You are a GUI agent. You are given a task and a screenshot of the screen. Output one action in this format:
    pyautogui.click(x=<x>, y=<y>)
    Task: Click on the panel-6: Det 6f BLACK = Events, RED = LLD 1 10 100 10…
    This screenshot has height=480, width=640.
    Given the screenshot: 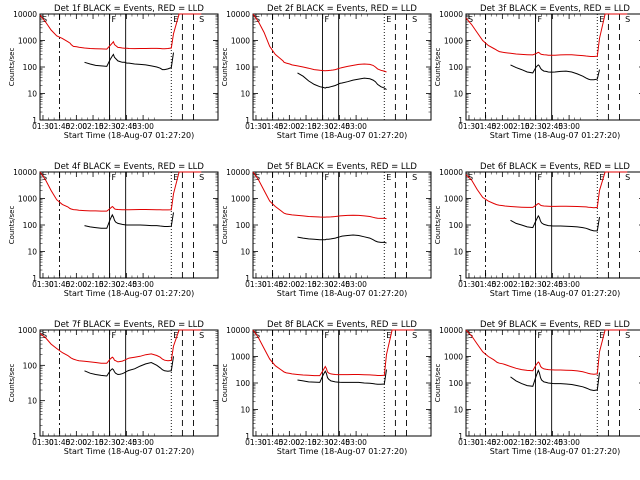 What is the action you would take?
    pyautogui.click(x=537, y=230)
    